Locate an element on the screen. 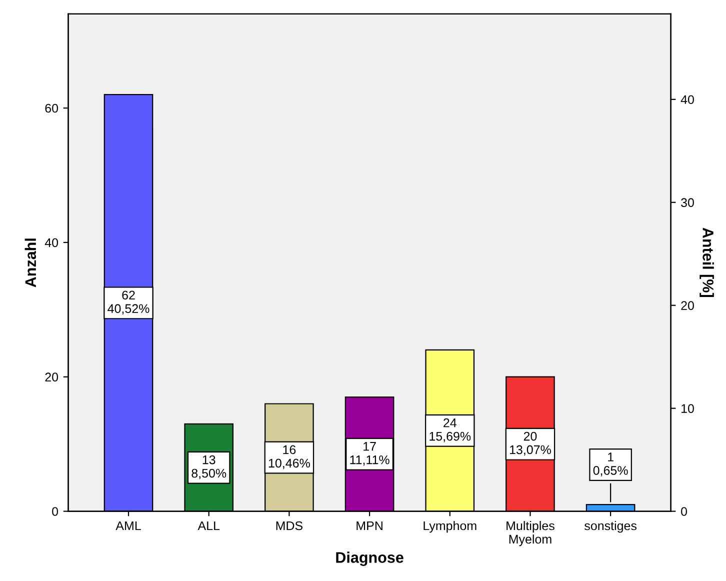  data-label: 16 10,46% is located at coordinates (289, 457).